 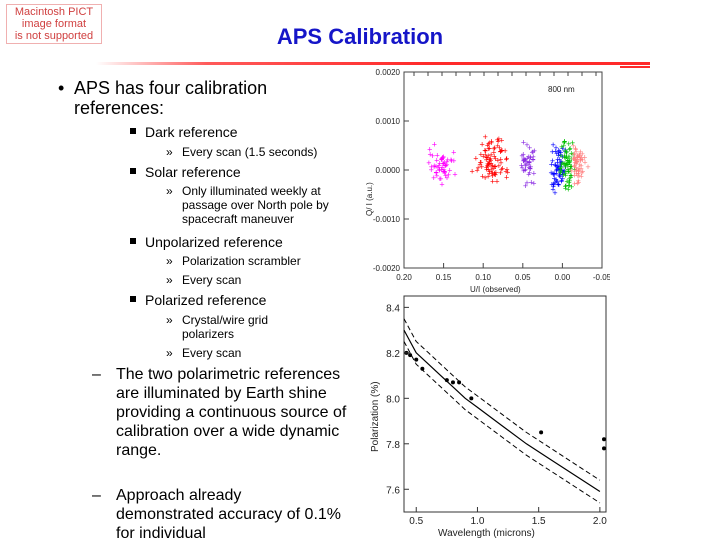 I want to click on pict-note-line-1: Macintosh PICT, so click(x=54, y=12).